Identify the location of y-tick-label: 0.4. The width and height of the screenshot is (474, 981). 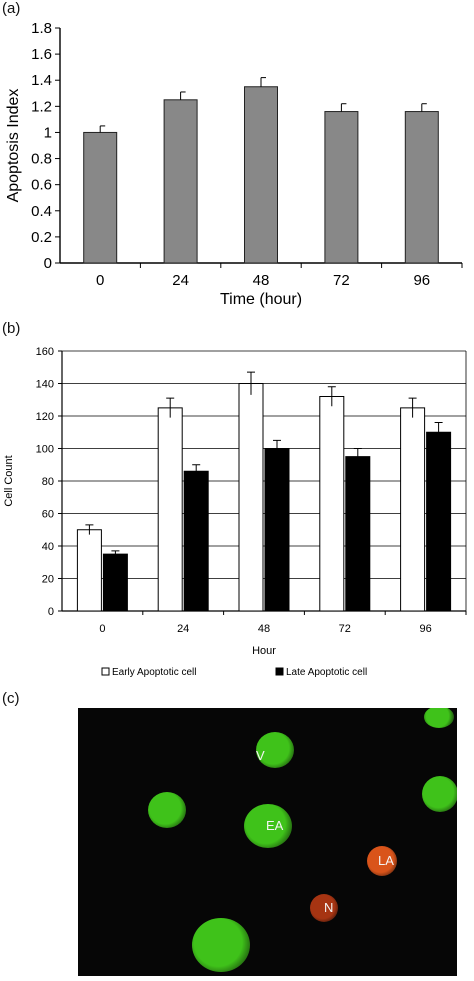
(41, 211).